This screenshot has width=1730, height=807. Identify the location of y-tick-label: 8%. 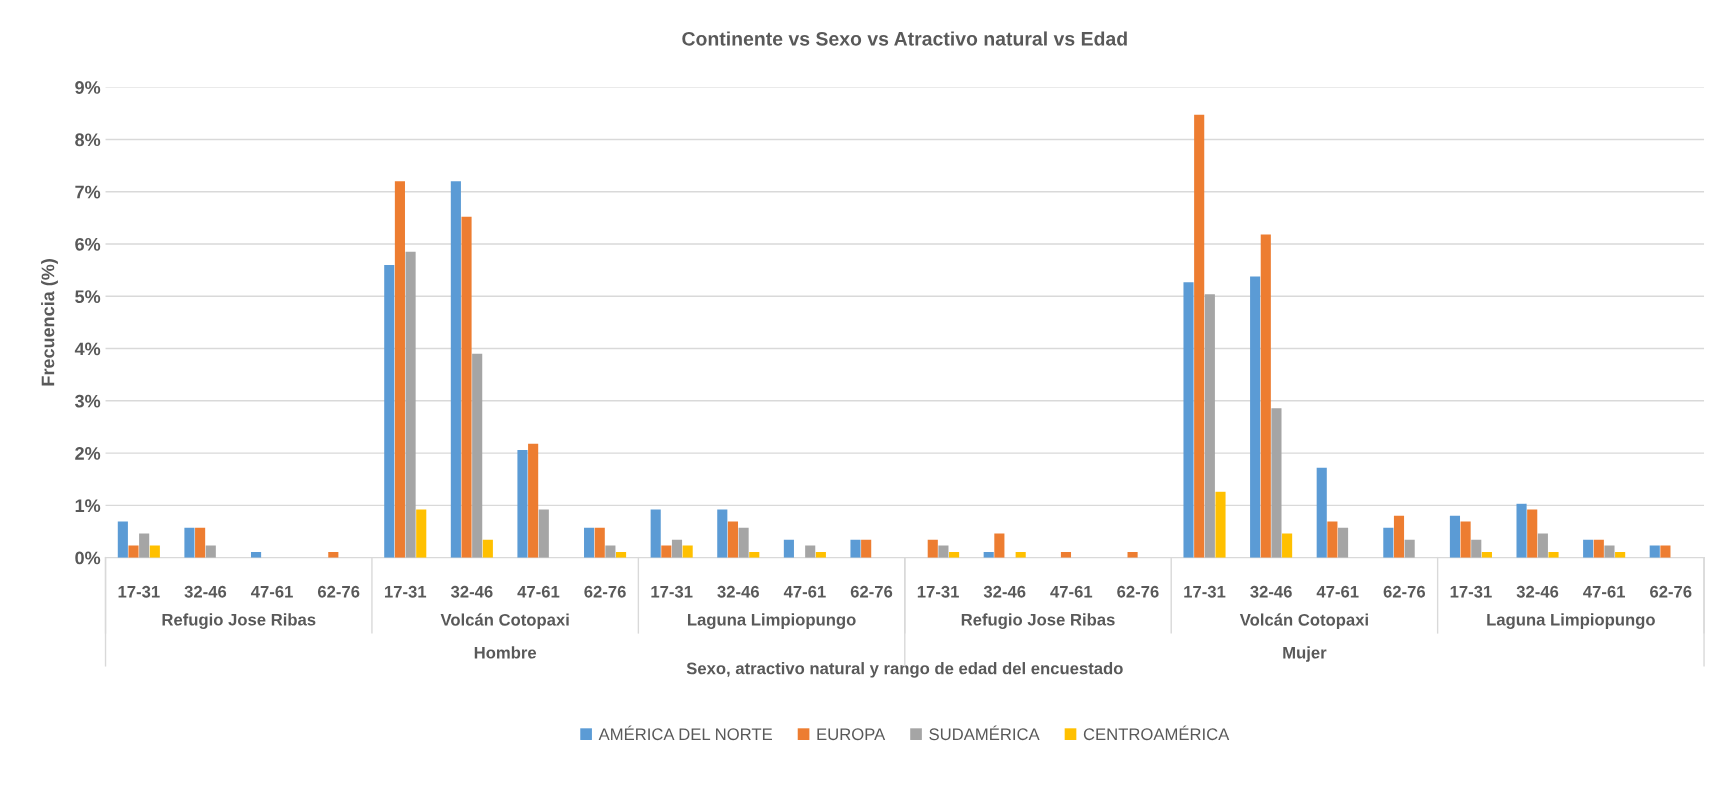
(88, 140).